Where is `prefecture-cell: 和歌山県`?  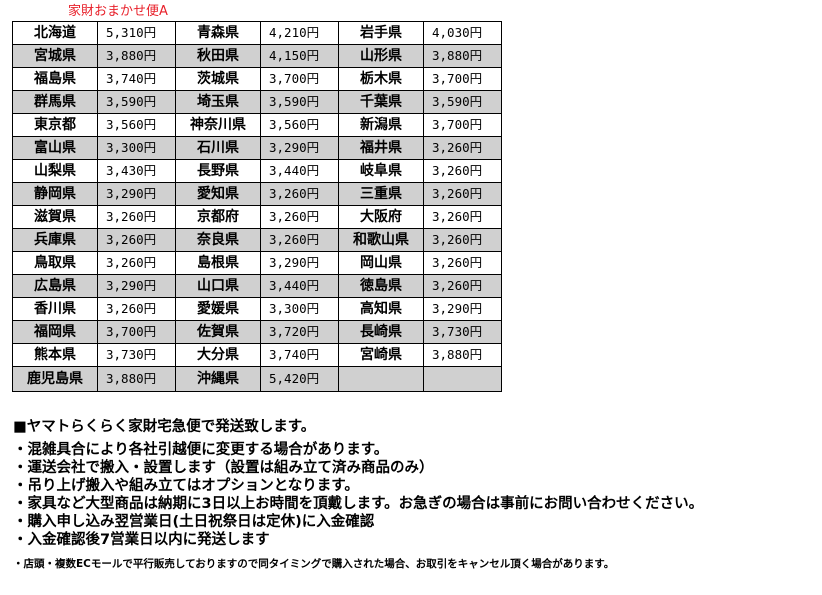
prefecture-cell: 和歌山県 is located at coordinates (381, 240).